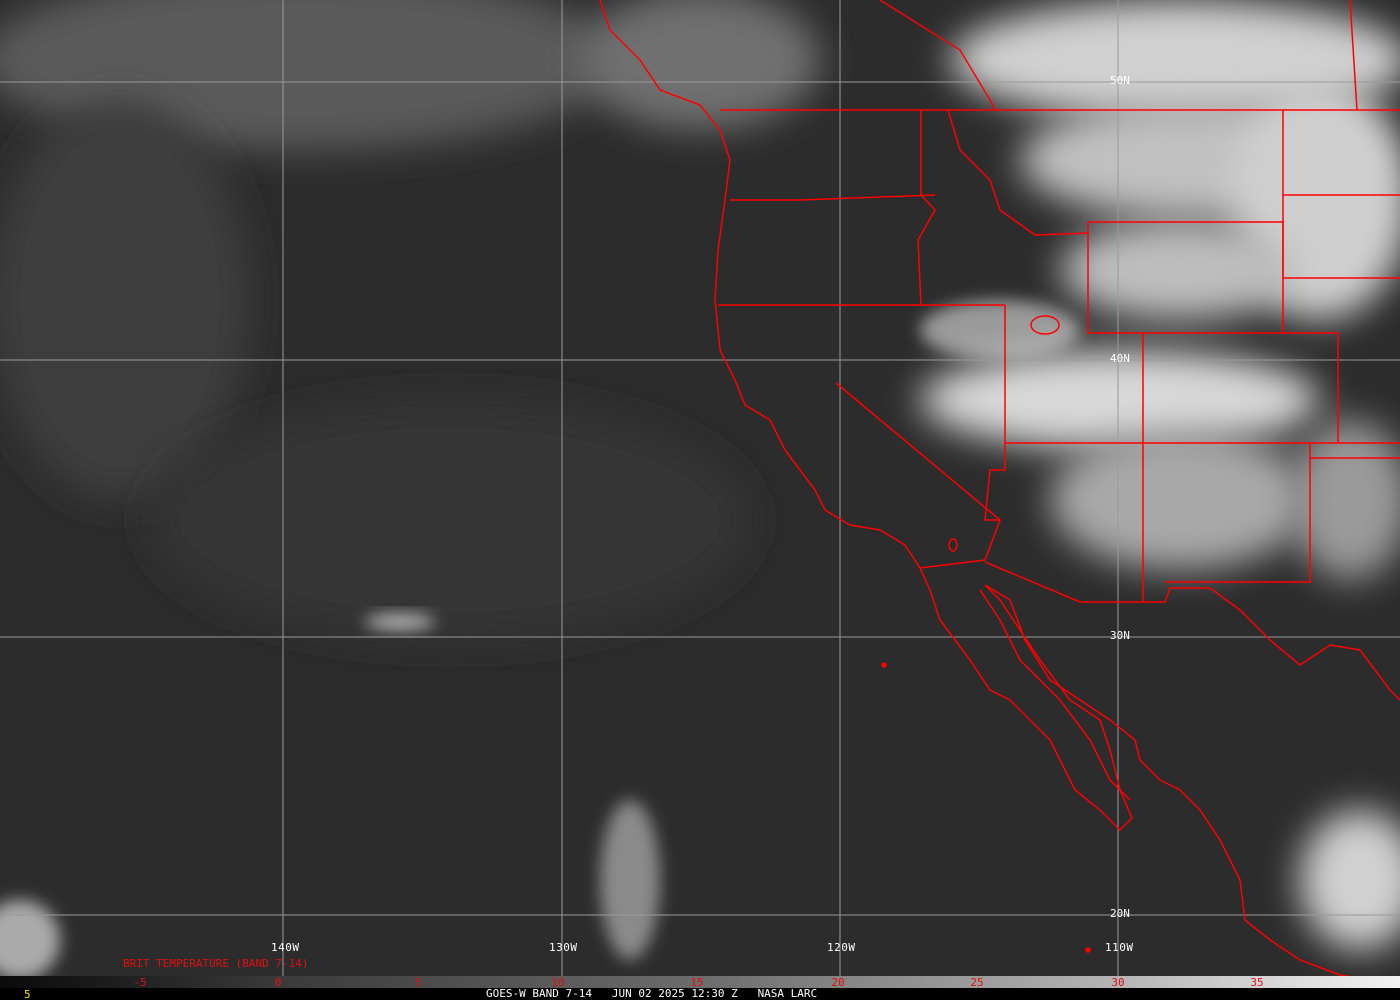  Describe the element at coordinates (1238, 513) in the screenshot. I see `border-nm` at that location.